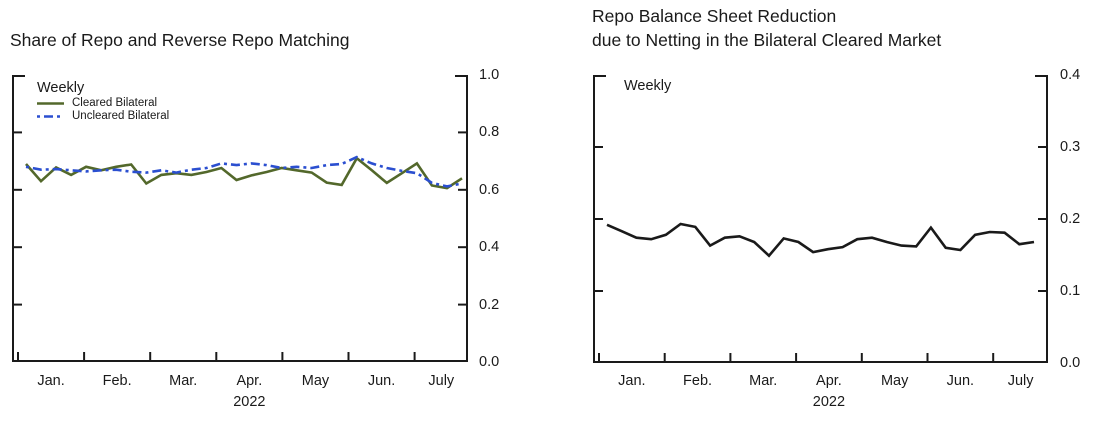 The image size is (1100, 421). What do you see at coordinates (180, 40) in the screenshot?
I see `left-chart-title: Share of Repo and Reverse Repo Matching` at bounding box center [180, 40].